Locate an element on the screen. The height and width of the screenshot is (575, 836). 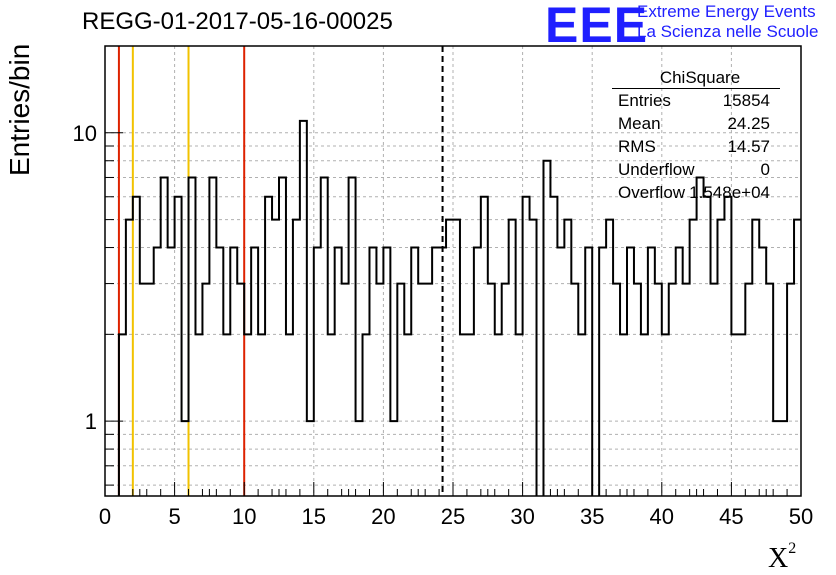
stats-value: 0 is located at coordinates (765, 169).